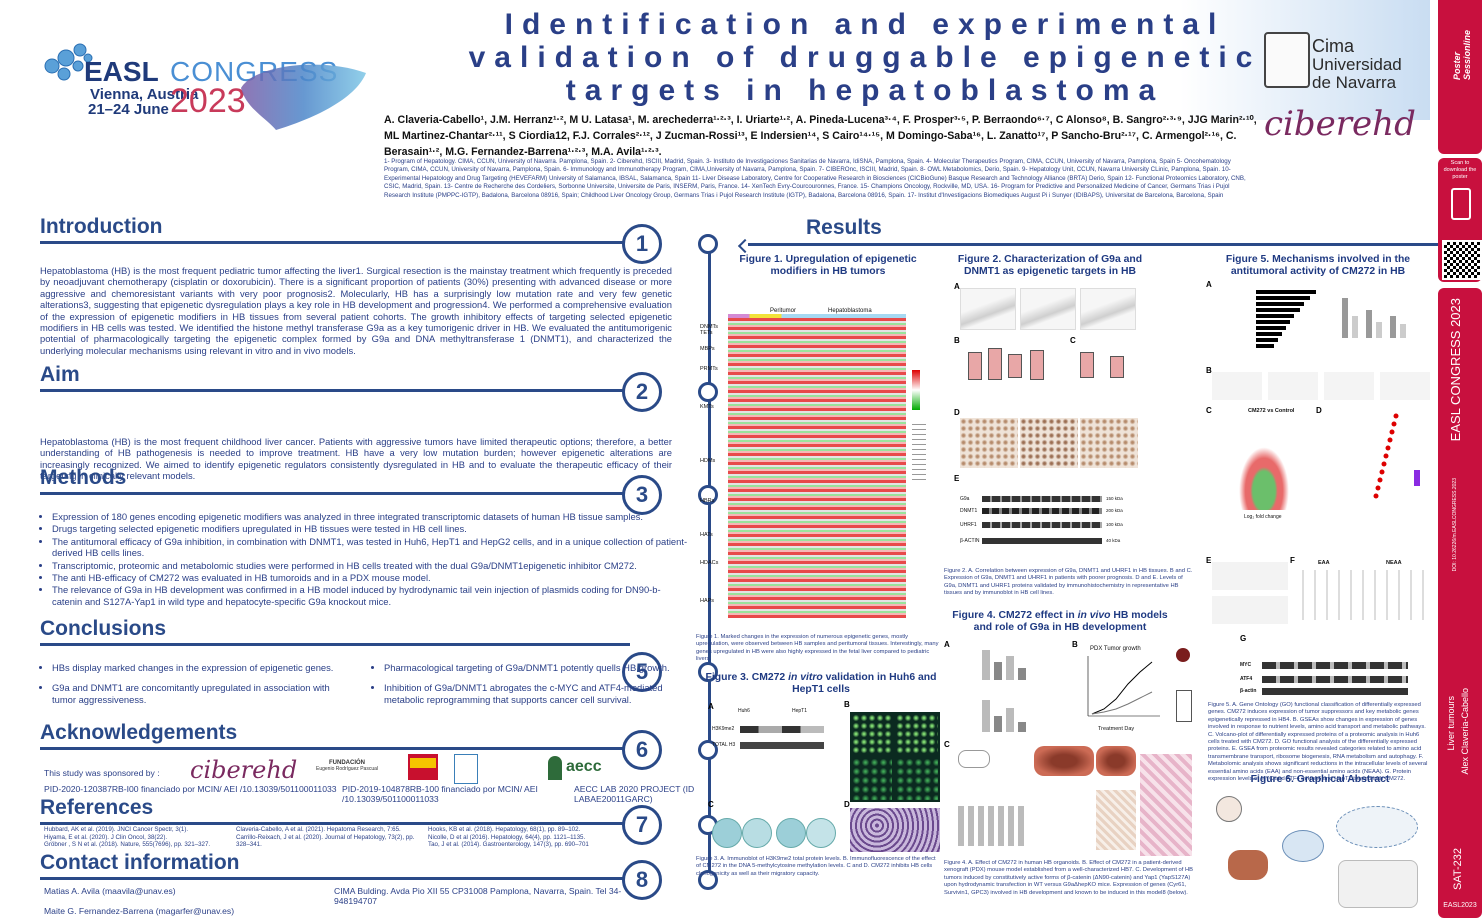  Describe the element at coordinates (1246, 679) in the screenshot. I see `fig5-blot-row: ATF4` at that location.